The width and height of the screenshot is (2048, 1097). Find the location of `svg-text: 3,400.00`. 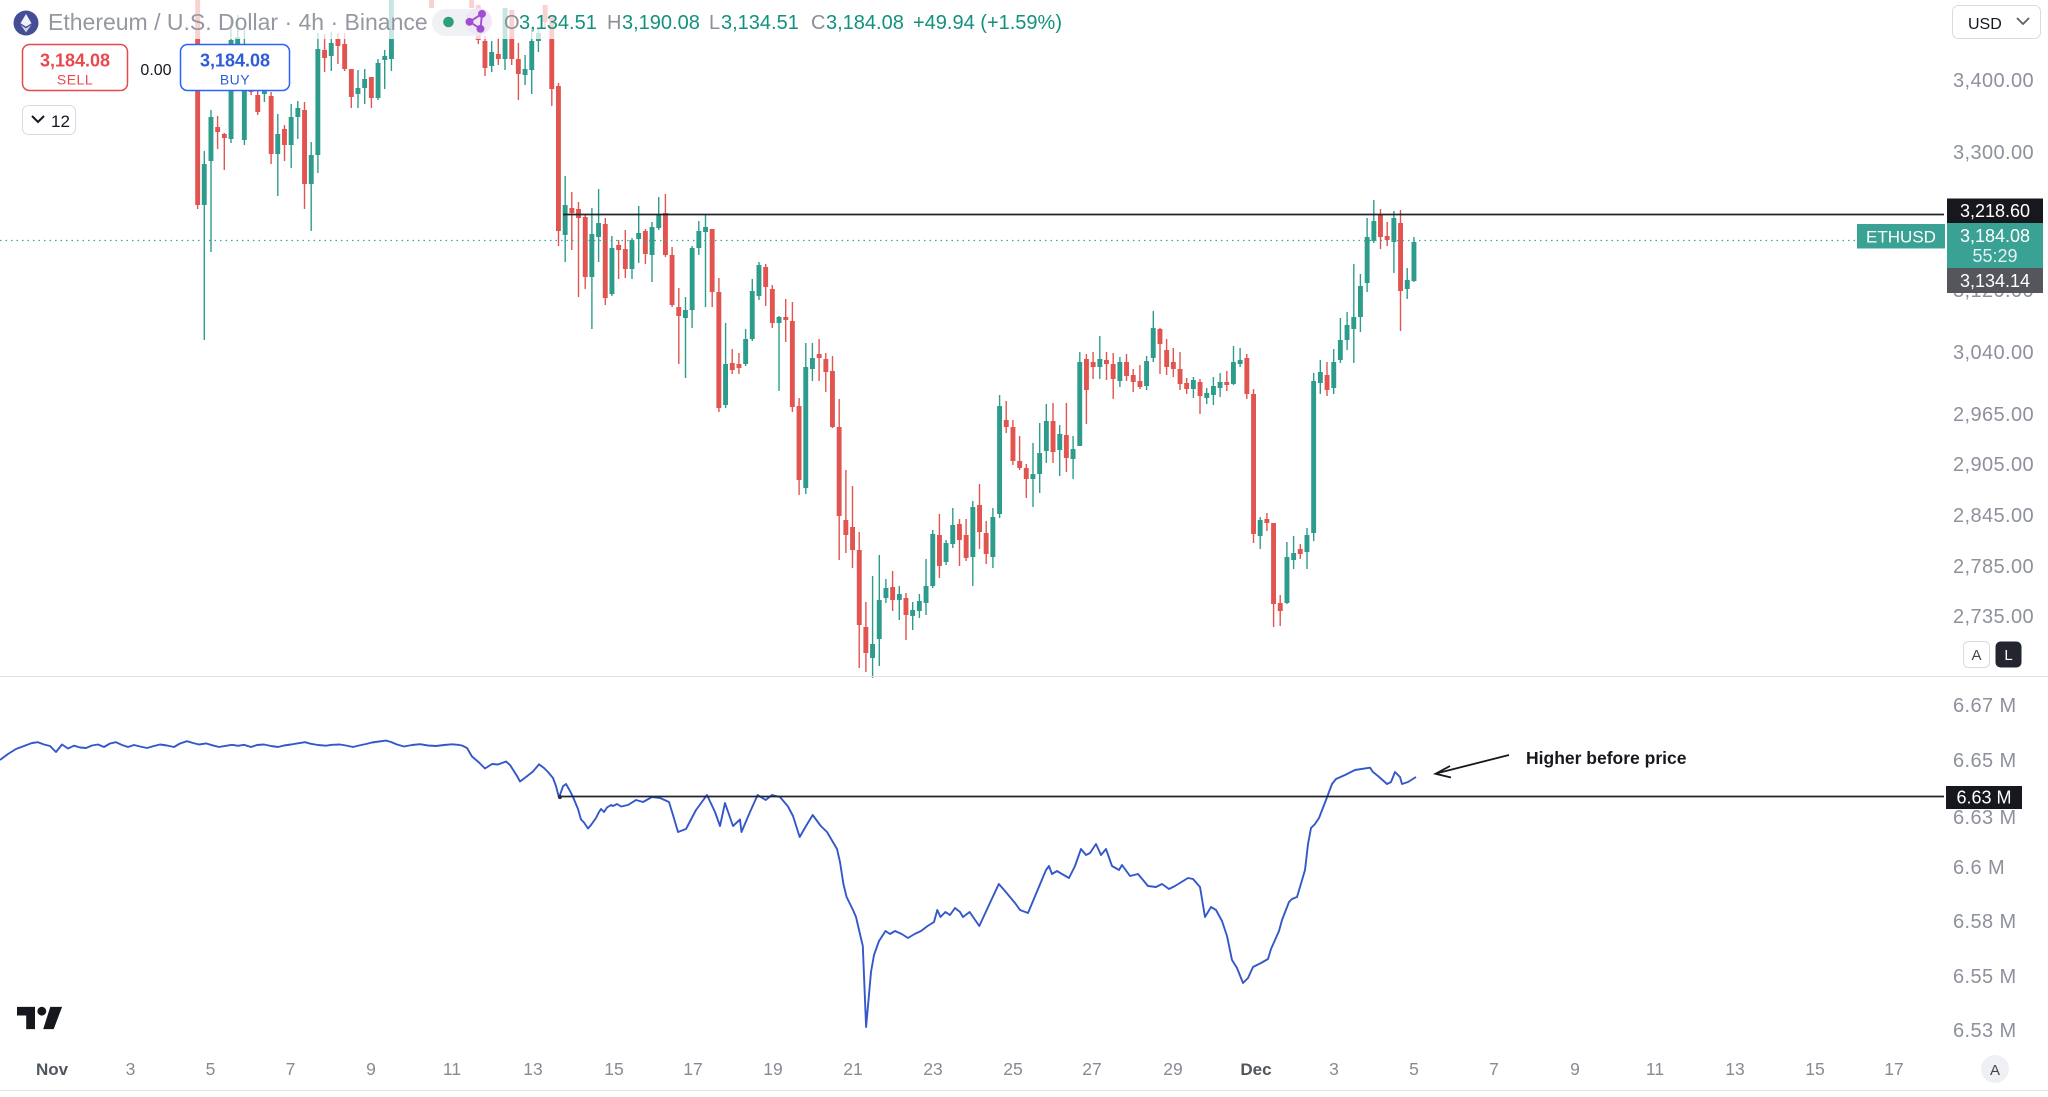

svg-text: 3,400.00 is located at coordinates (1993, 81).